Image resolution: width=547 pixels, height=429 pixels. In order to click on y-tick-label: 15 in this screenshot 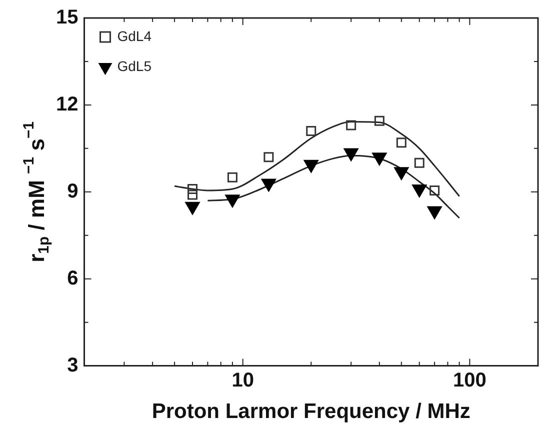, I will do `click(67, 17)`.